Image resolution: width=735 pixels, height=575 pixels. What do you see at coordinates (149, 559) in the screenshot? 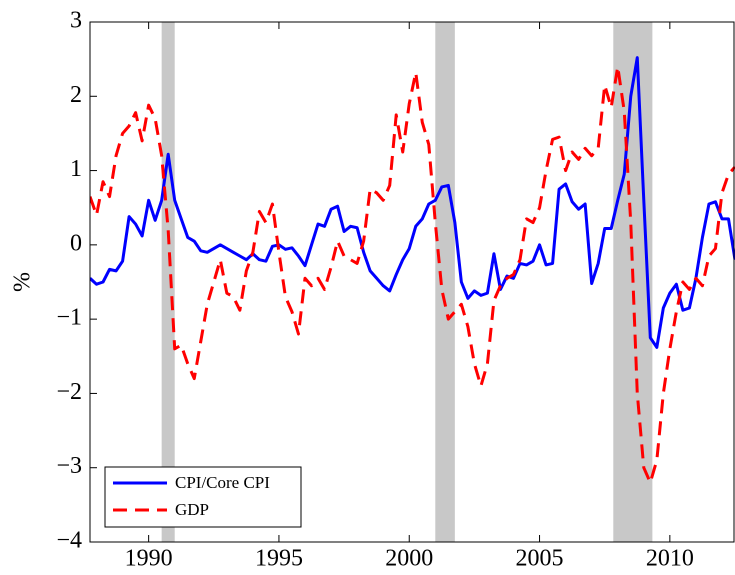
I see `x-tick-label: 1990` at bounding box center [149, 559].